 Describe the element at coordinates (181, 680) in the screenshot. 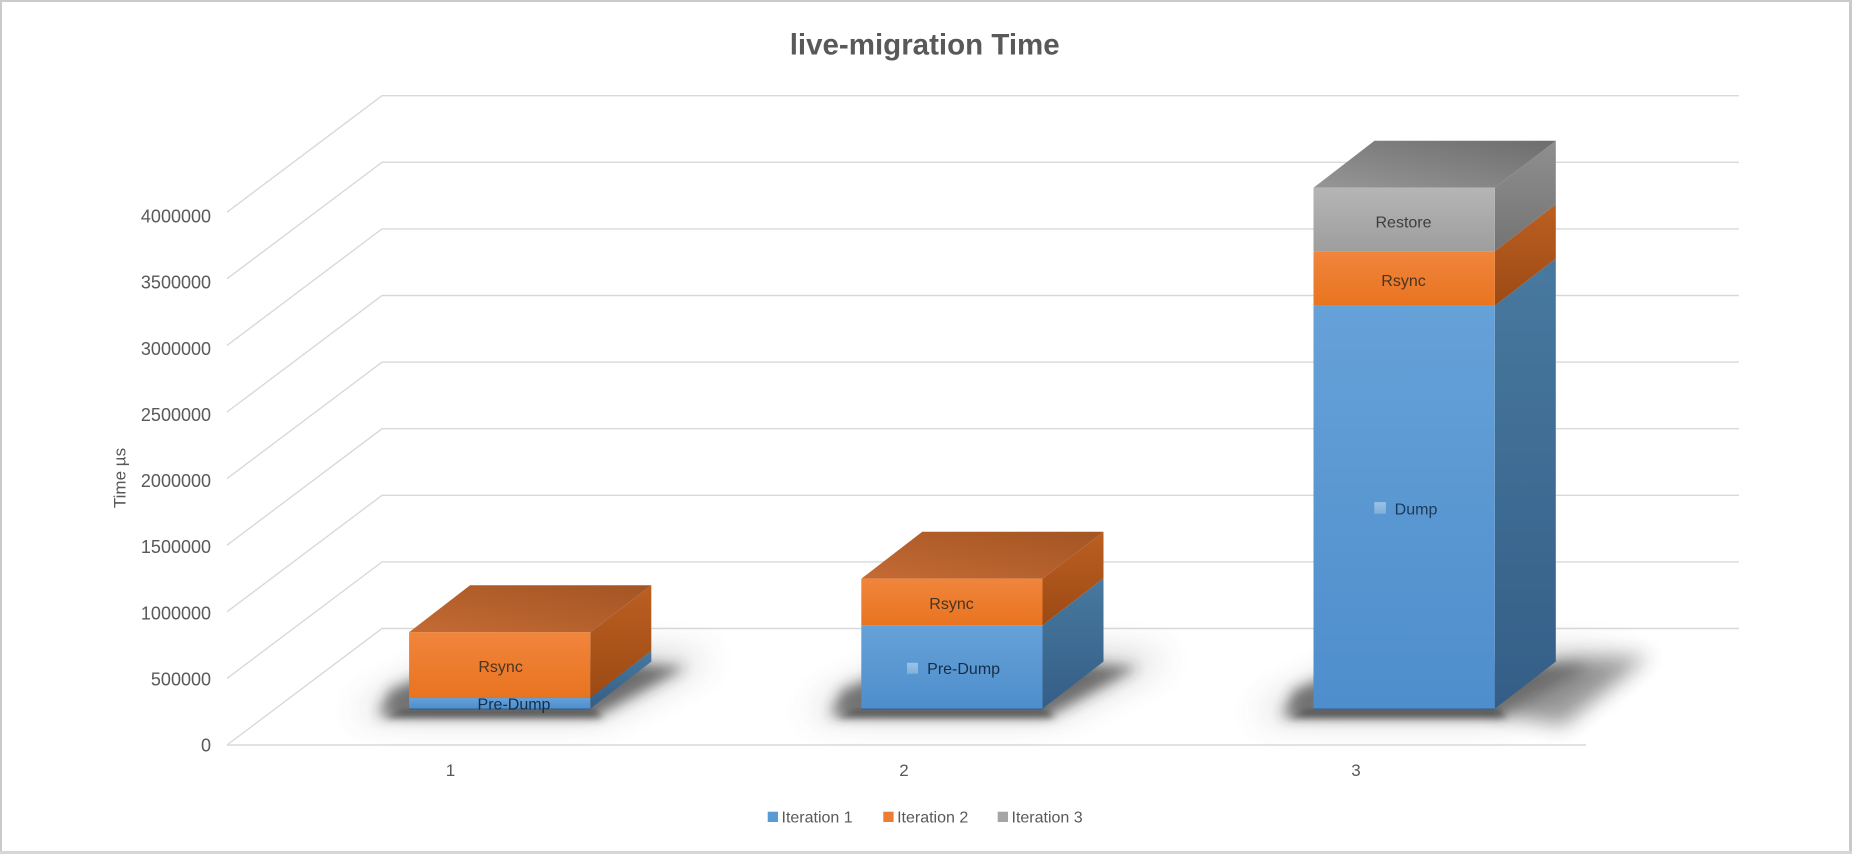

I see `svg-text: 500000` at that location.